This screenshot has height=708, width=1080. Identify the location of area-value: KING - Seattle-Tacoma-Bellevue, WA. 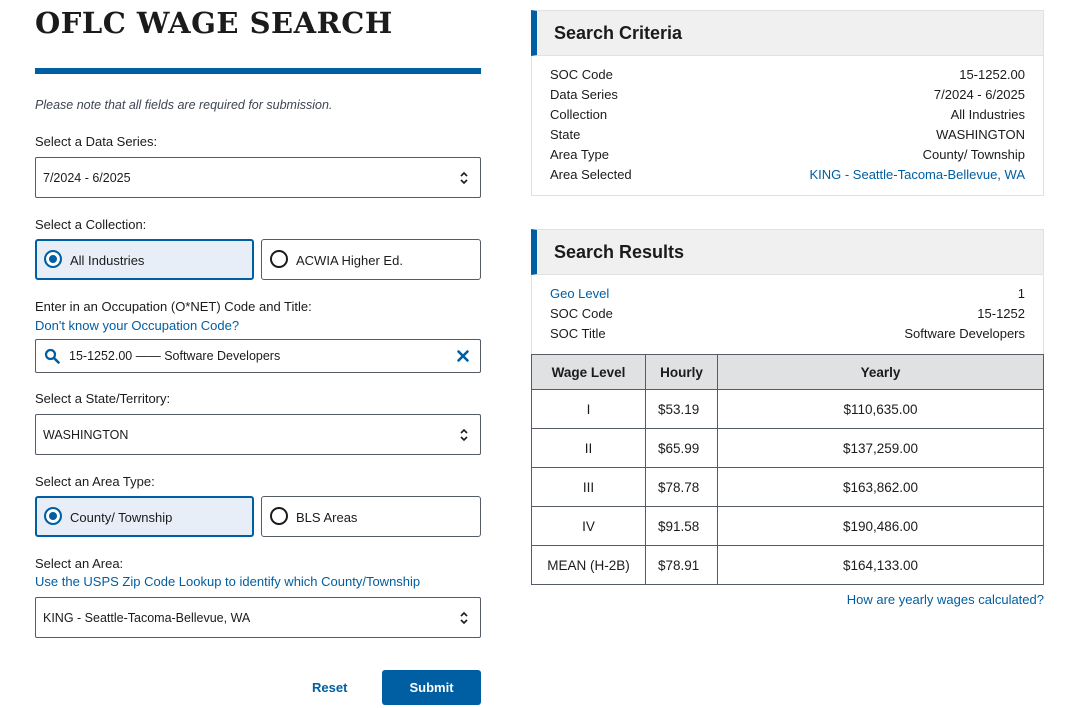
(147, 618).